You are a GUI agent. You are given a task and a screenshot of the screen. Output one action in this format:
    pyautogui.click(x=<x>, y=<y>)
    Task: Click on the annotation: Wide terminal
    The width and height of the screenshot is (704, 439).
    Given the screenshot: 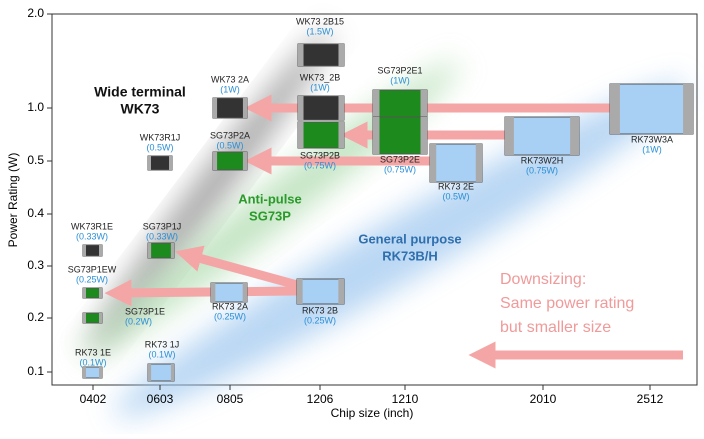 What is the action you would take?
    pyautogui.click(x=140, y=92)
    